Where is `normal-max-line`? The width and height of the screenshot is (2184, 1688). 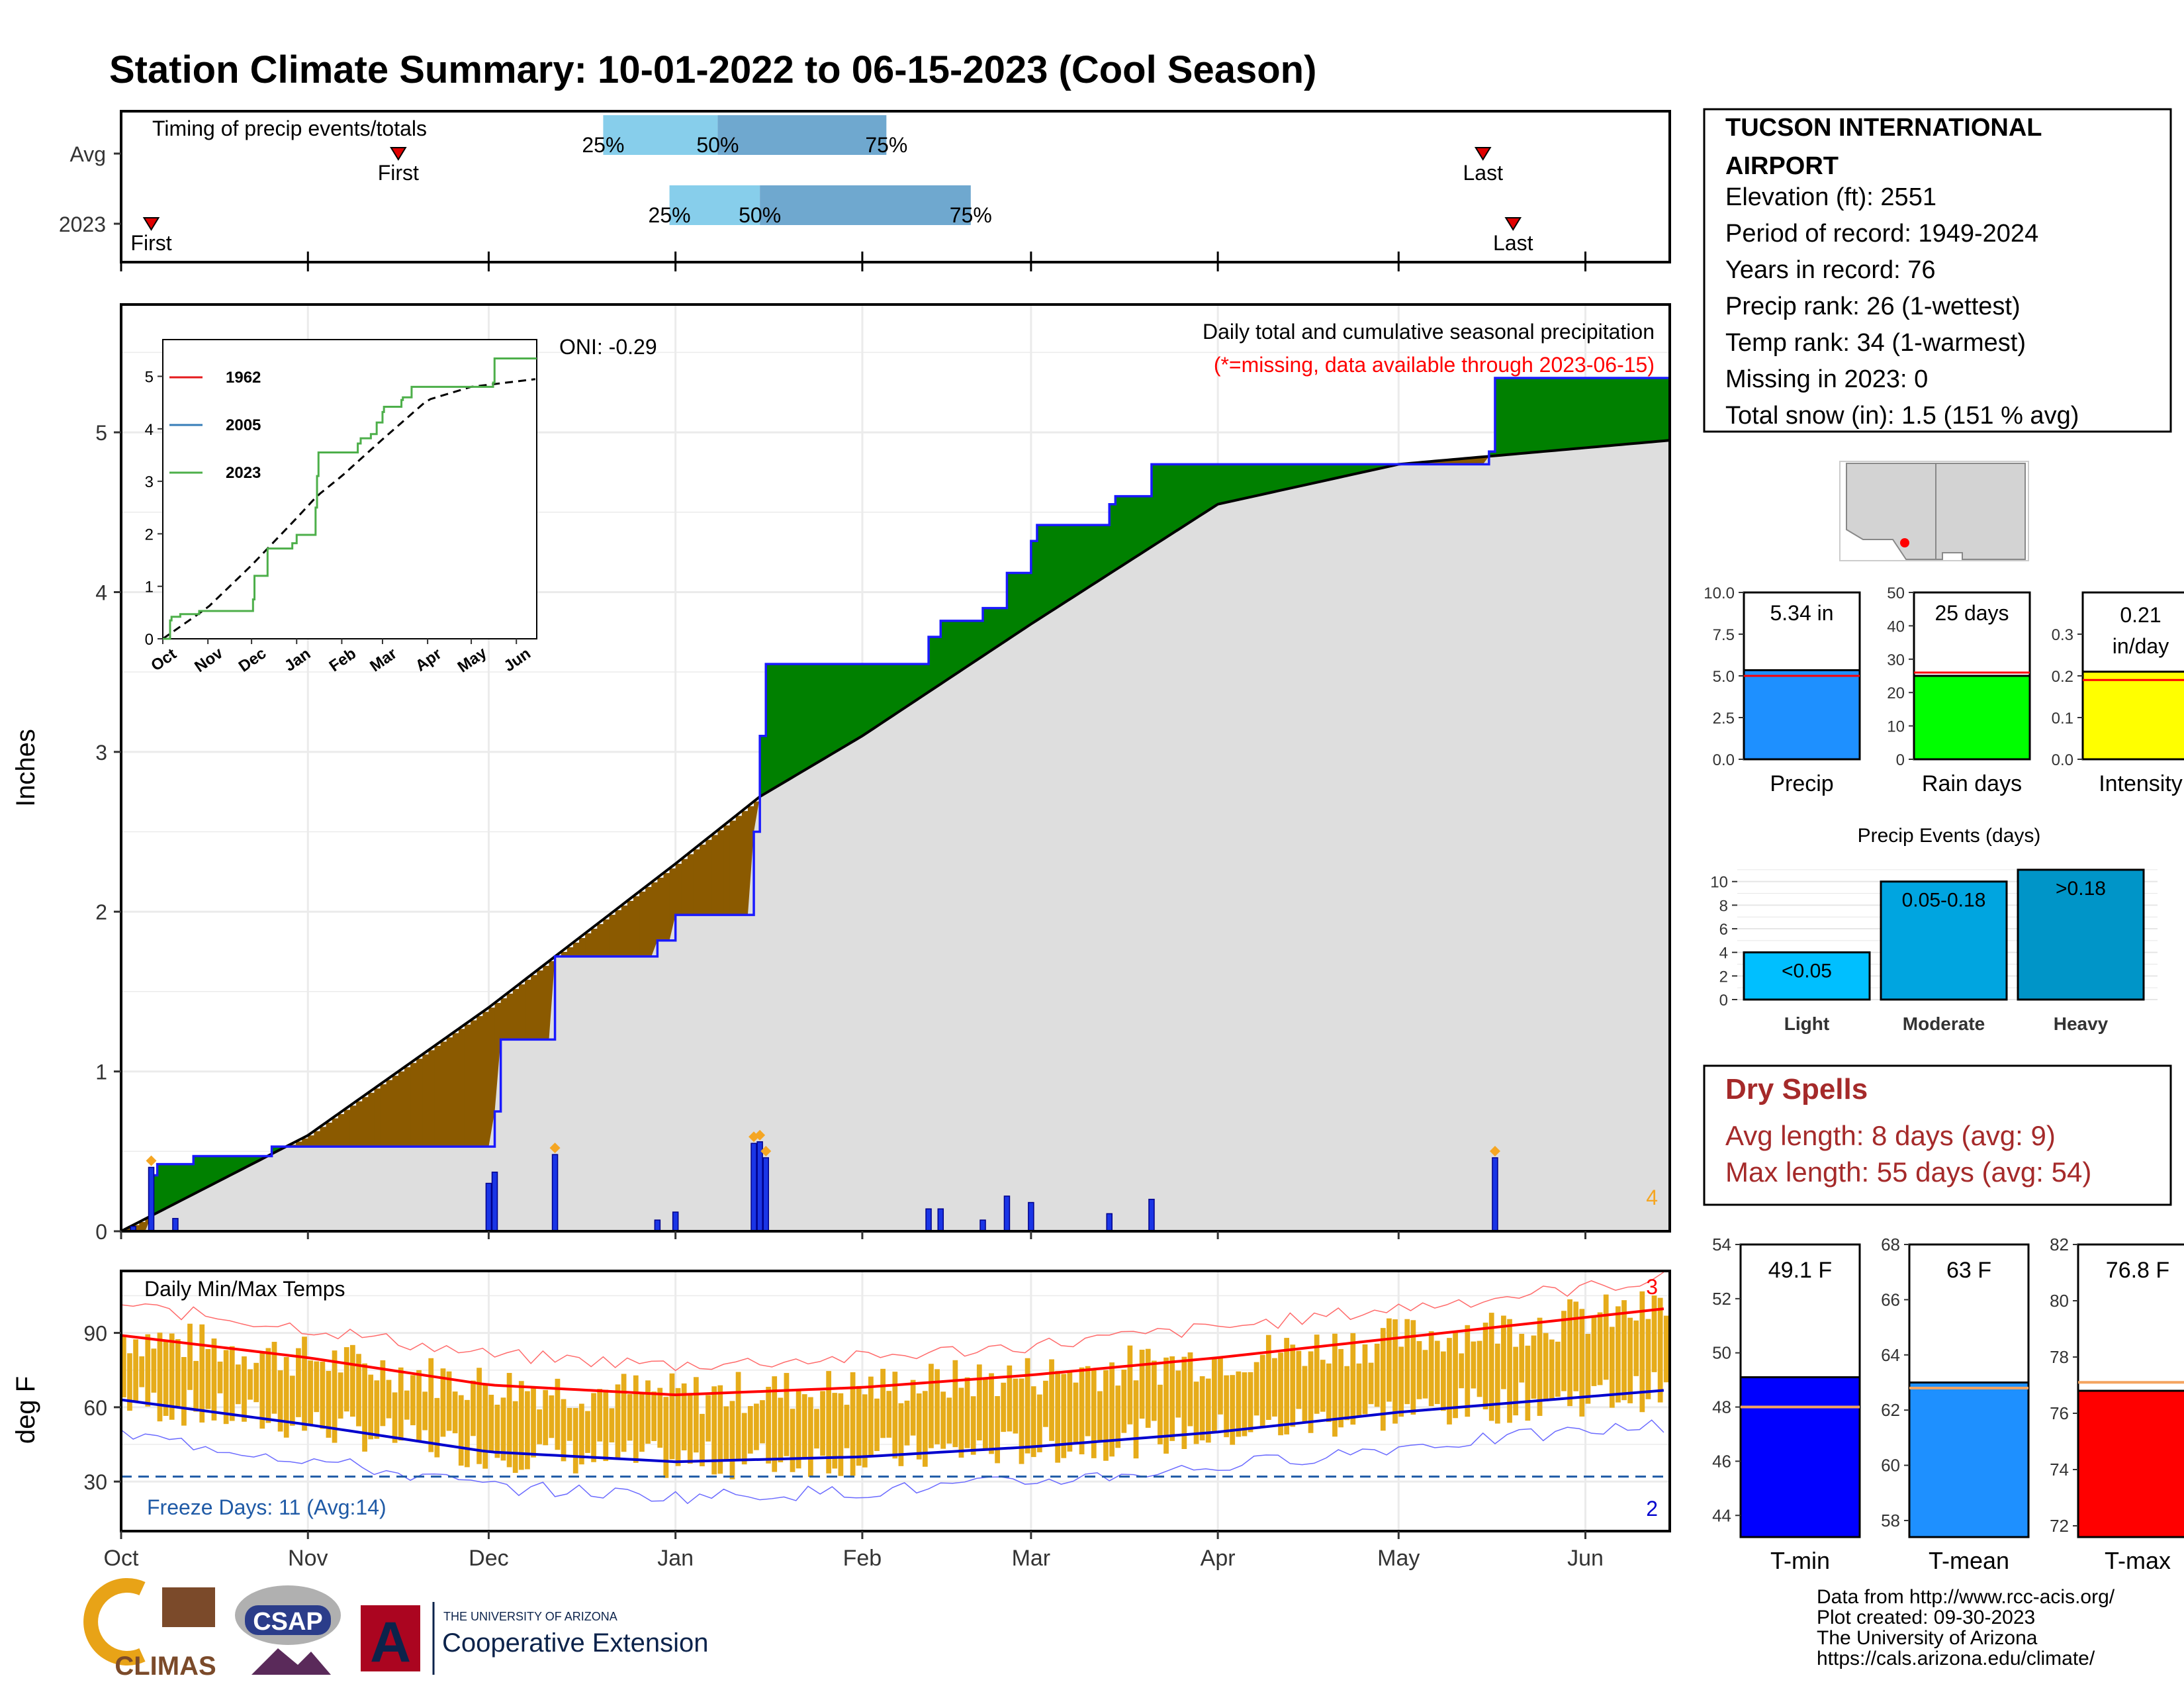
normal-max-line is located at coordinates (892, 1352).